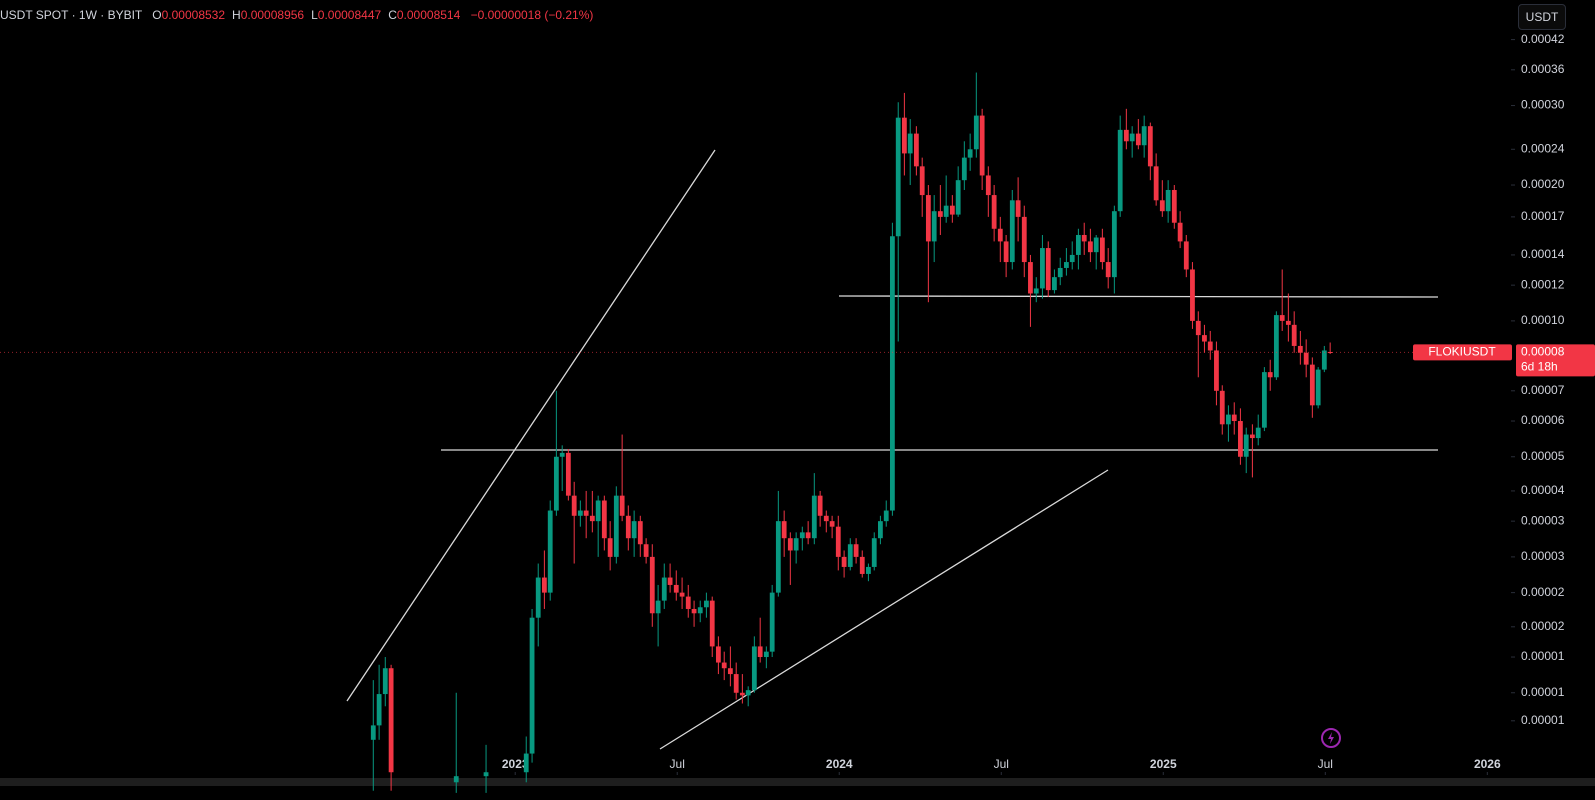 This screenshot has height=800, width=1595. I want to click on y-tick-label: 0.00020, so click(1543, 184).